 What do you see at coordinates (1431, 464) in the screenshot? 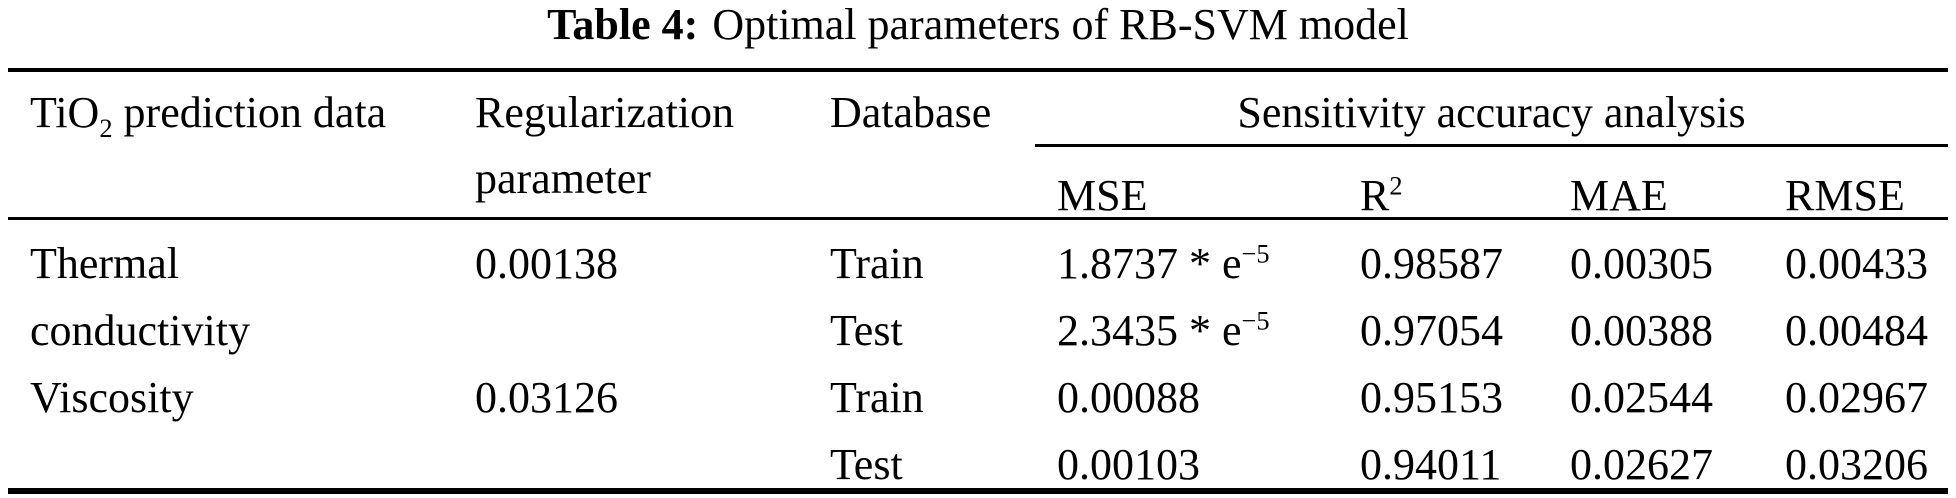
I see `cell-r2: 0.94011` at bounding box center [1431, 464].